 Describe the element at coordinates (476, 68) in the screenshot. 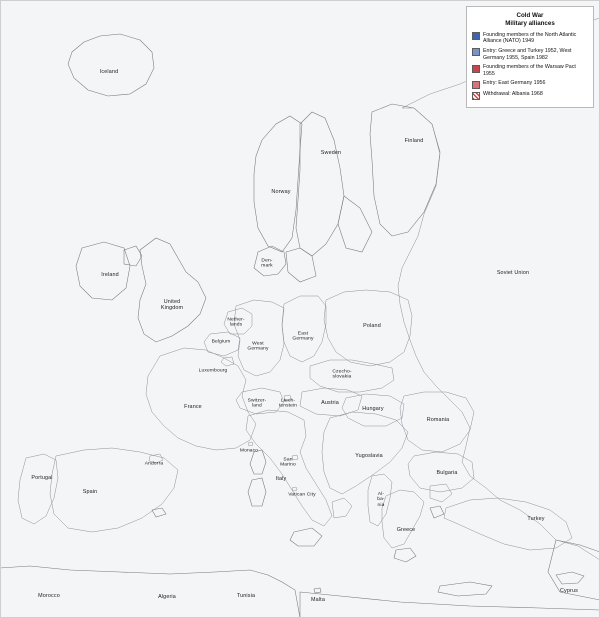

I see `legend-swatch-warsaw-founding` at that location.